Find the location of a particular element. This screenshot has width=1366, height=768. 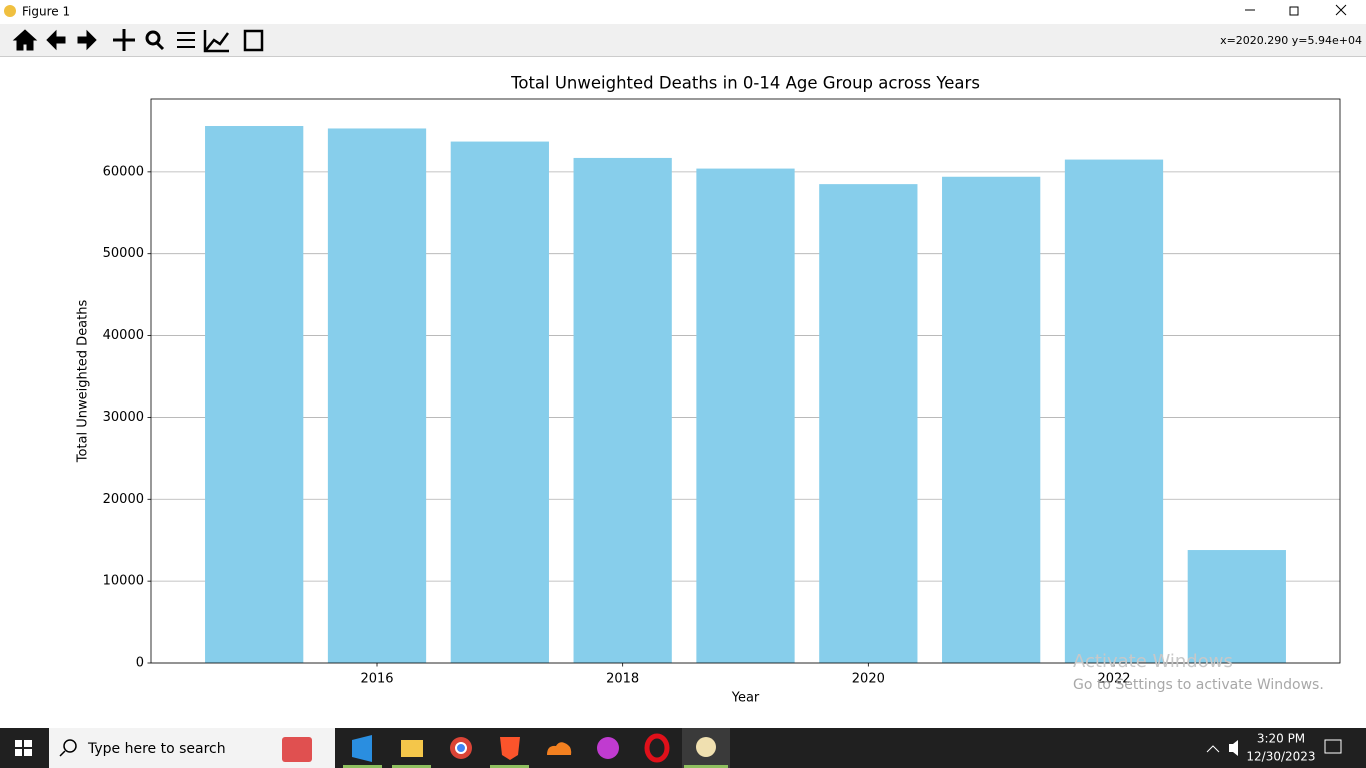

explorer-icon is located at coordinates (412, 748).